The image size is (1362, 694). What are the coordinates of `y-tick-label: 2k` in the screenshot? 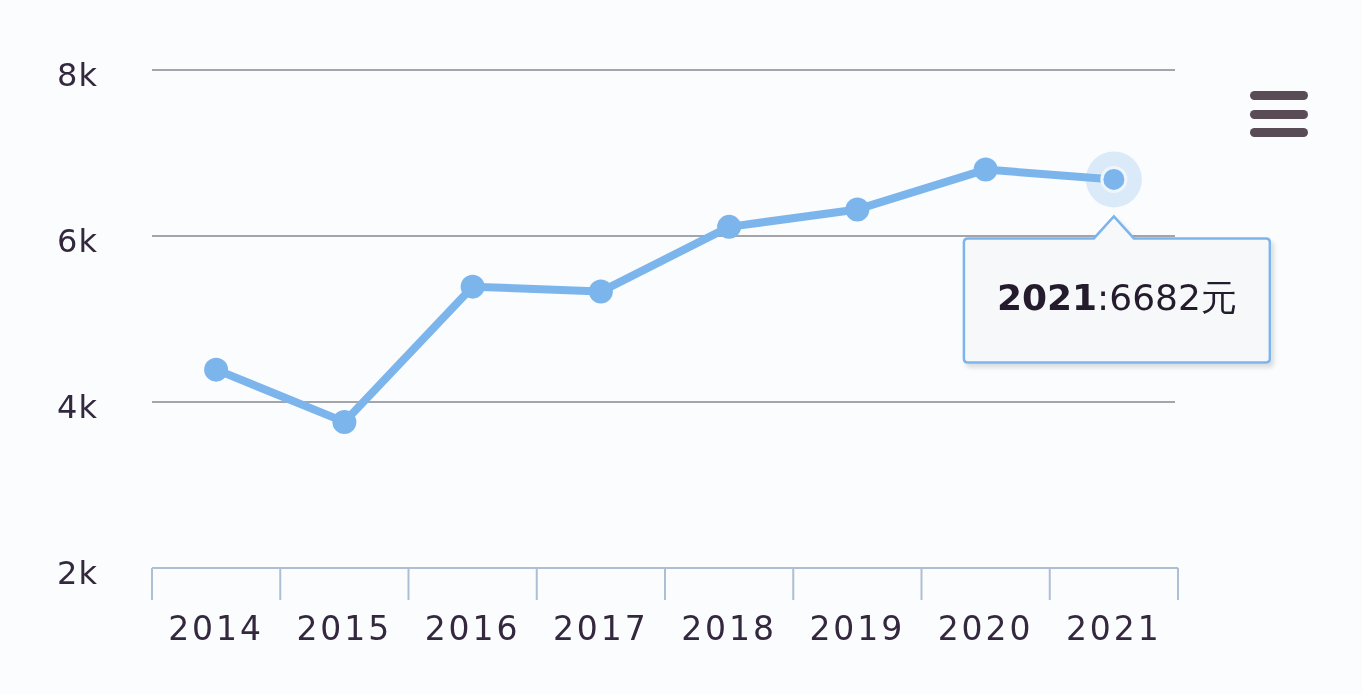 It's located at (77, 573).